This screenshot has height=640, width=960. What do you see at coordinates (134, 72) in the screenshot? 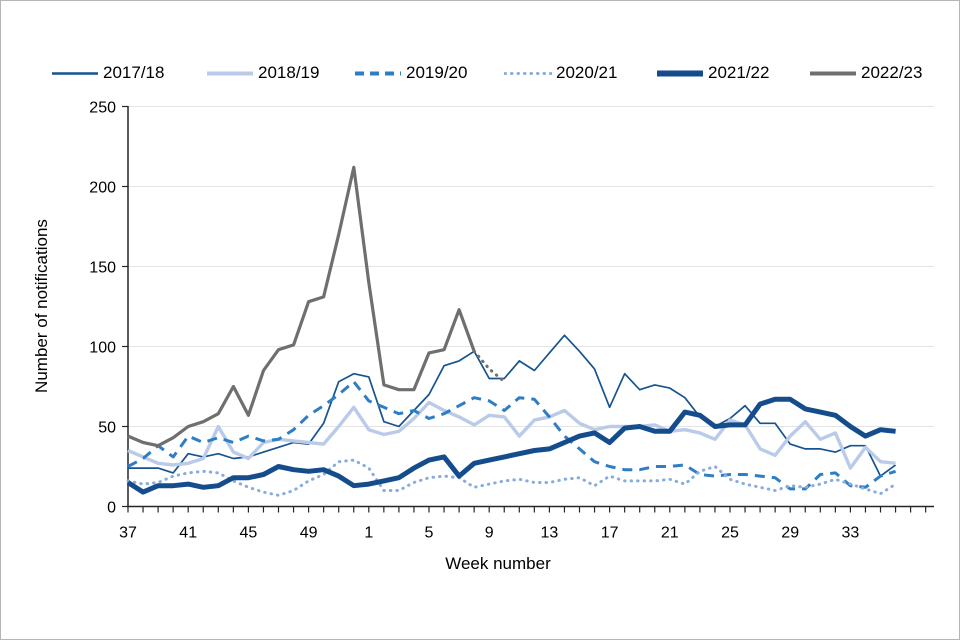
I see `legend-label: 2017/18` at bounding box center [134, 72].